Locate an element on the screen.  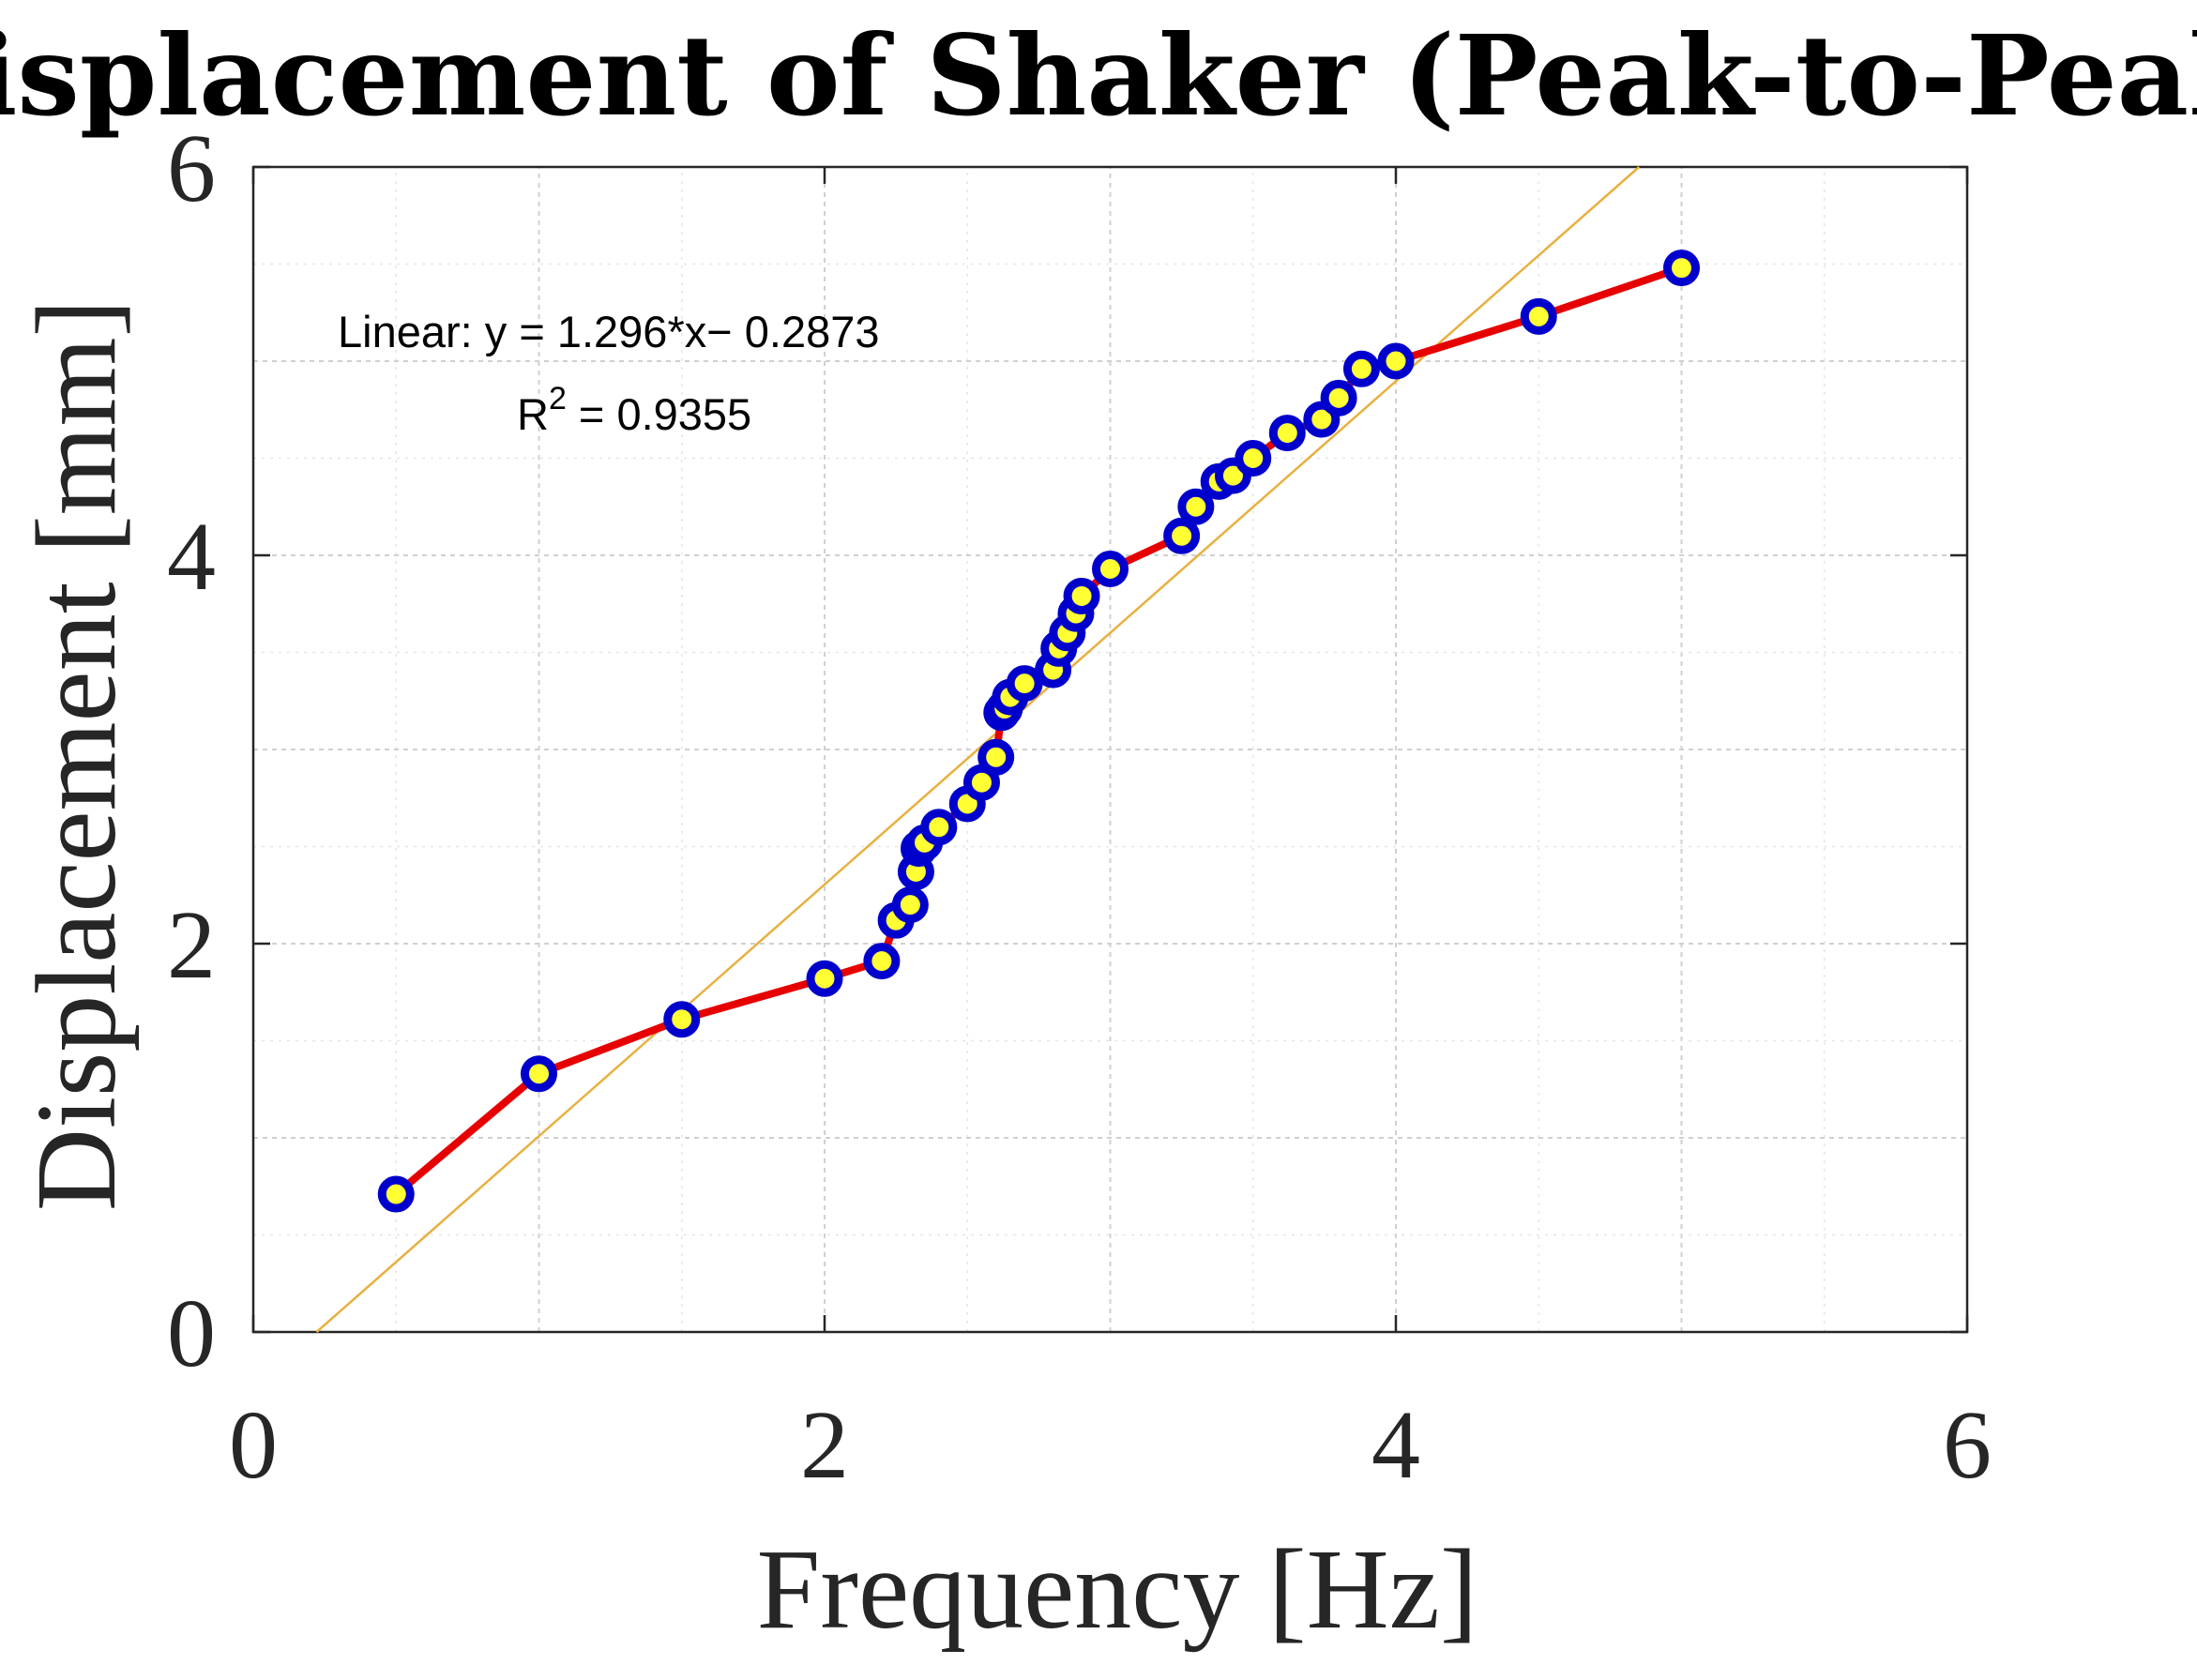
y-tick-label: 0 is located at coordinates (192, 1333).